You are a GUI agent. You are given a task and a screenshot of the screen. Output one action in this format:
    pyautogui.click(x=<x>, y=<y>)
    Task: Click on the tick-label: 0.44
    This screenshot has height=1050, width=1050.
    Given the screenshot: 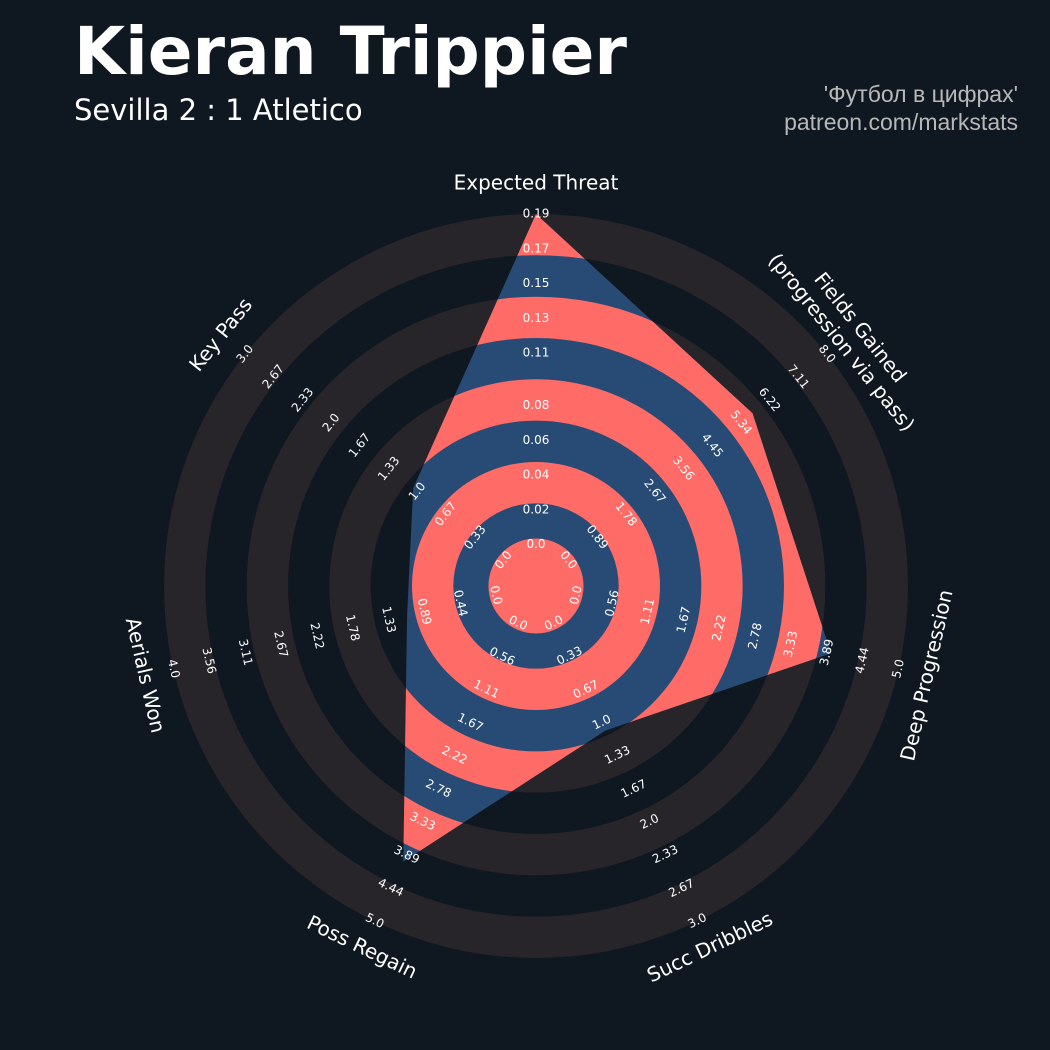 What is the action you would take?
    pyautogui.click(x=461, y=603)
    